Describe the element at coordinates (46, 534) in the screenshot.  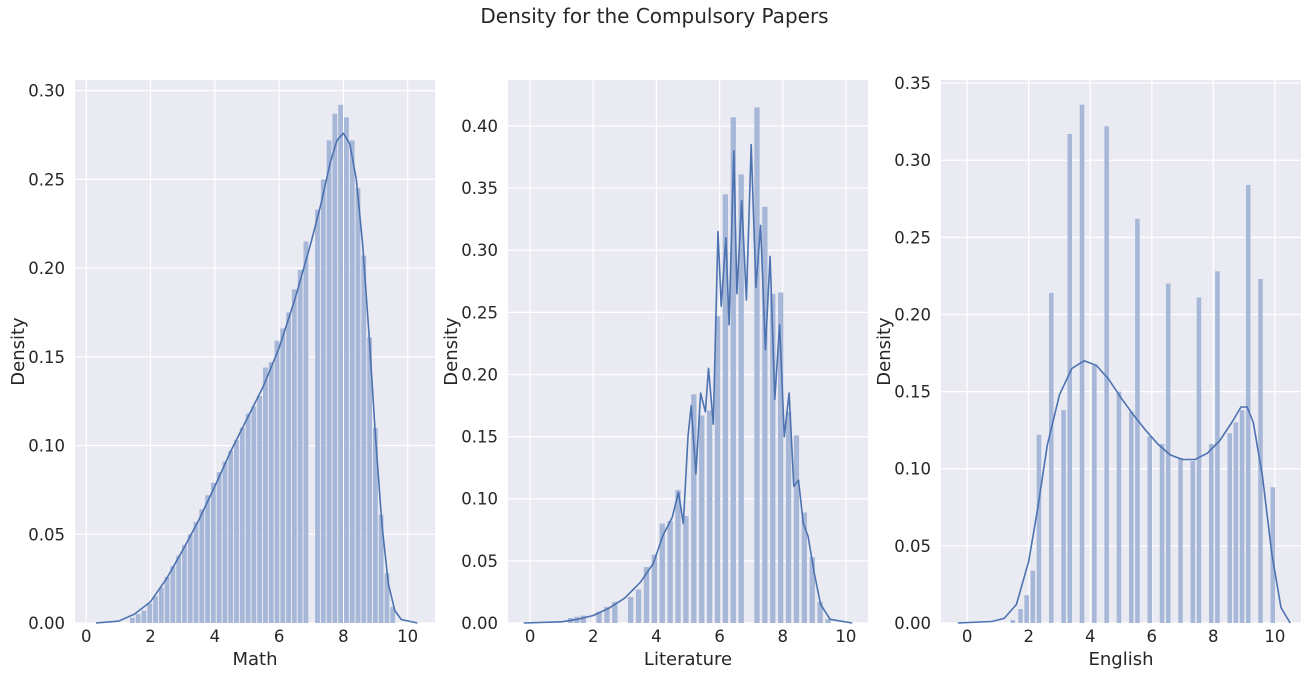
I see `y-tick-label: 0.05` at that location.